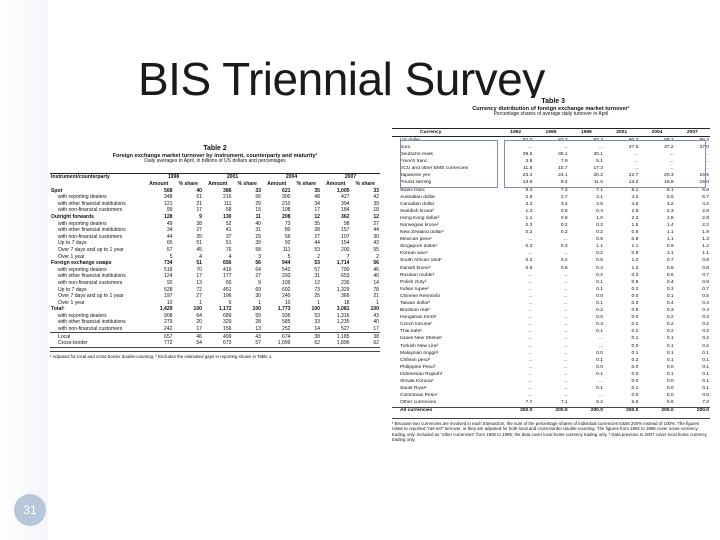 The height and width of the screenshot is (540, 720). Describe the element at coordinates (286, 315) in the screenshot. I see `table-cell: 936` at that location.